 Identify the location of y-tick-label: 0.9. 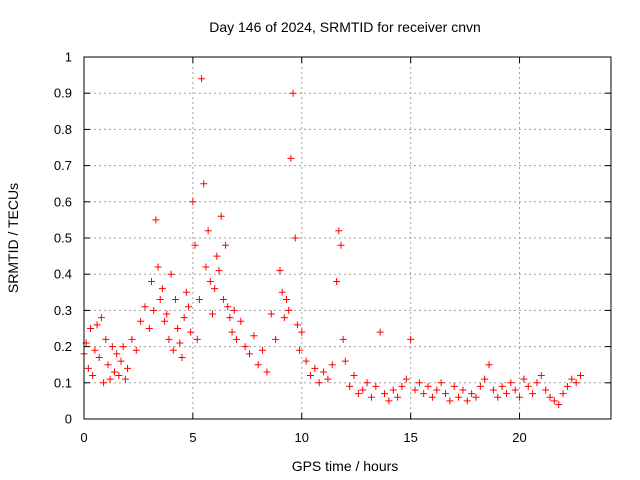
(63, 93).